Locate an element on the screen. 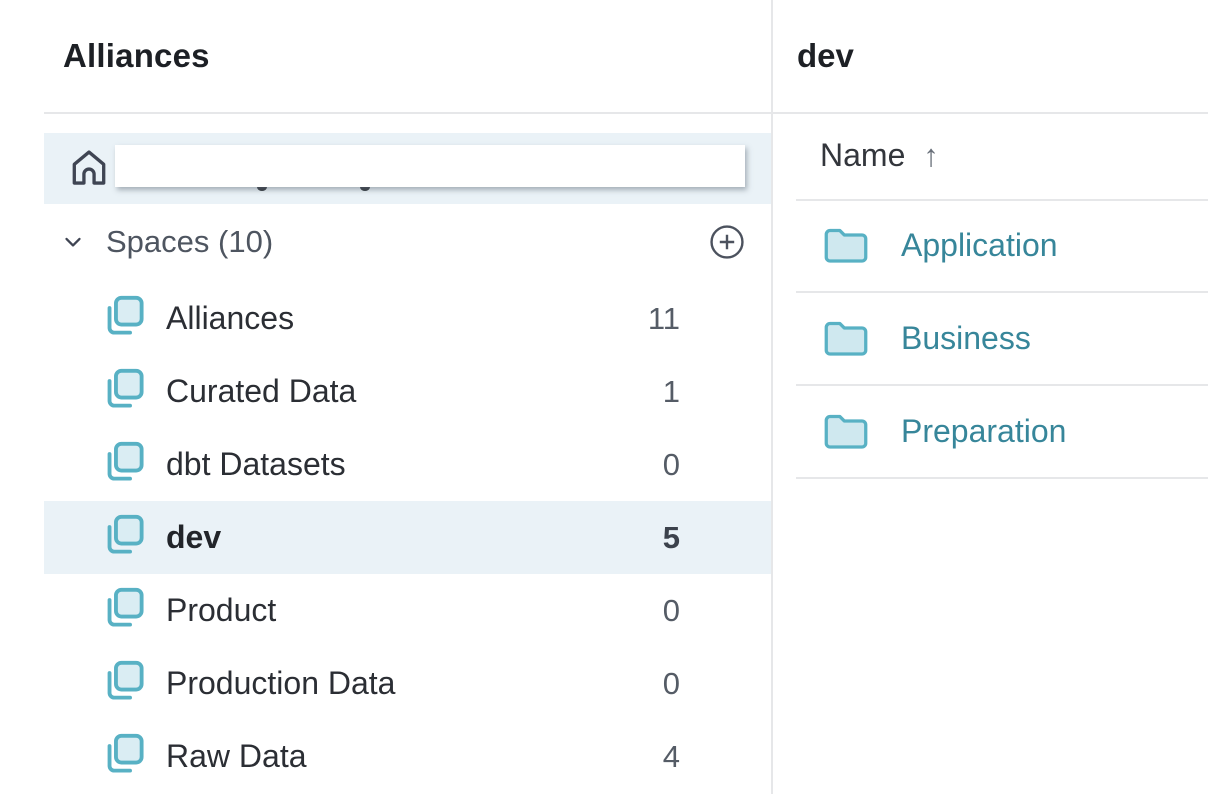 This screenshot has width=1208, height=794. home-icon is located at coordinates (89, 168).